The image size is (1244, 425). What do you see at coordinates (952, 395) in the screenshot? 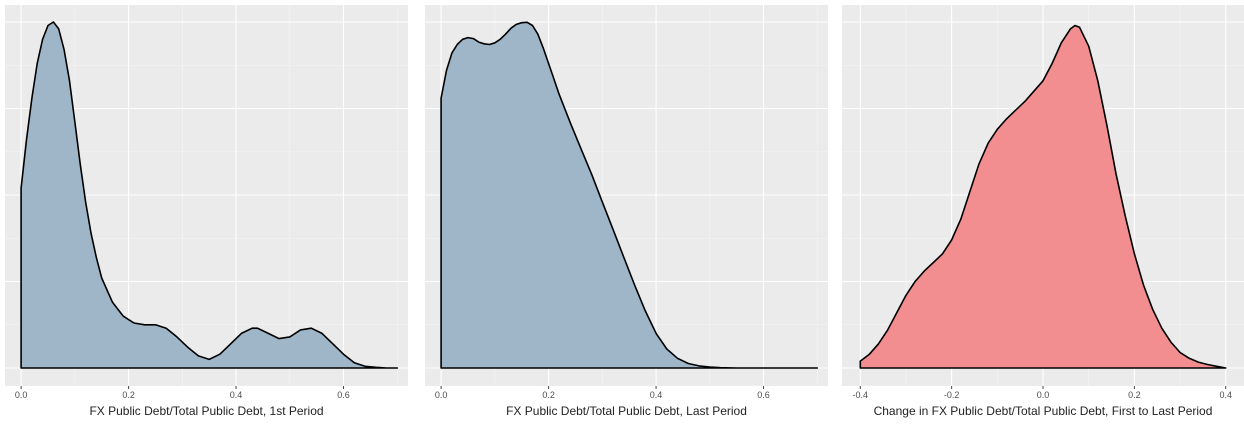
I see `x-tick-label: -0.2` at bounding box center [952, 395].